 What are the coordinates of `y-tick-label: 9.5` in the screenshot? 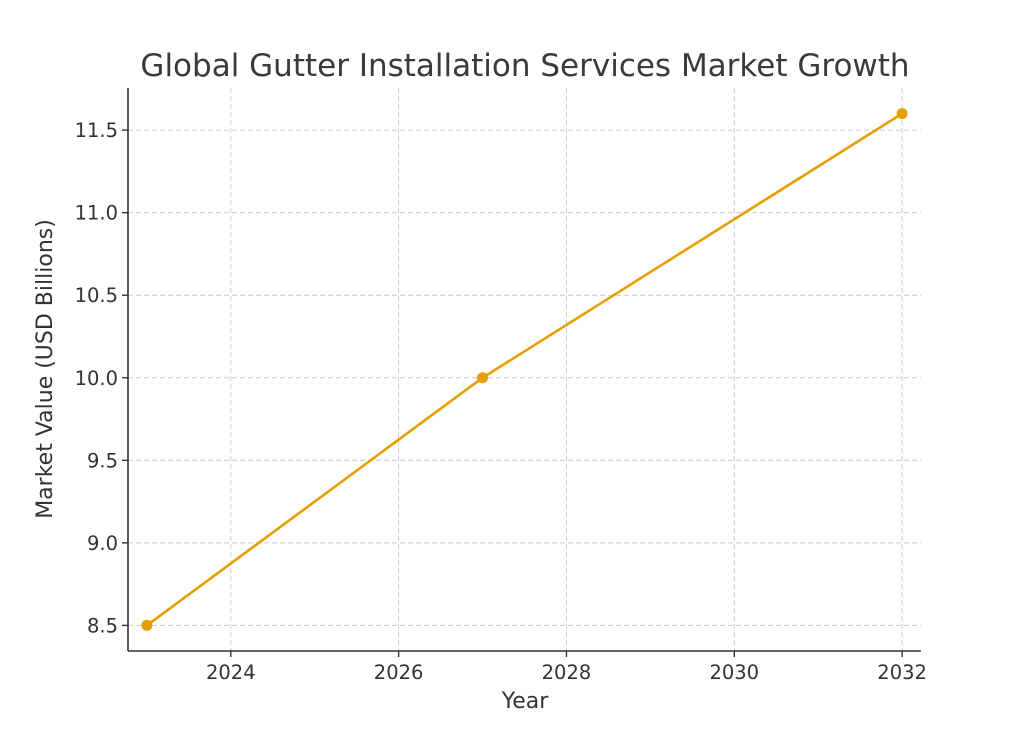 It's located at (102, 460).